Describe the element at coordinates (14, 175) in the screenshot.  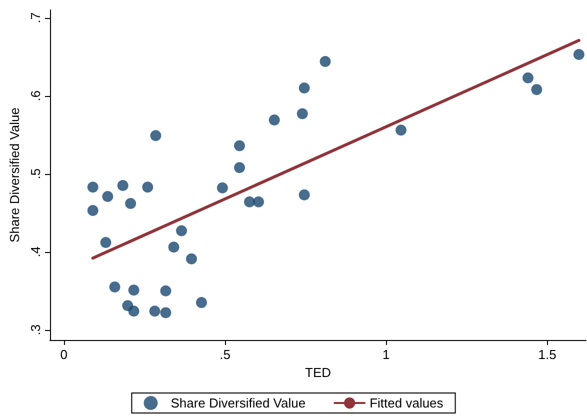
I see `y-axis-title: Share Diversified Value` at that location.